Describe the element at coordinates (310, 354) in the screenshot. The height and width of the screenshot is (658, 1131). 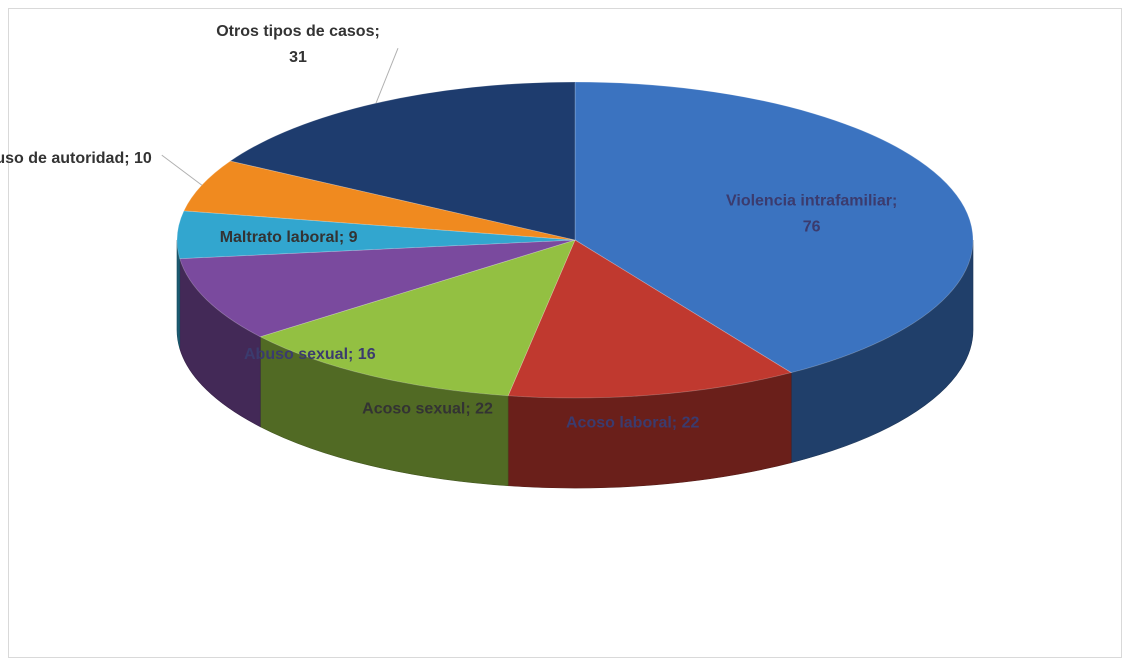
I see `slice-label-3: Abuso sexual; 16` at that location.